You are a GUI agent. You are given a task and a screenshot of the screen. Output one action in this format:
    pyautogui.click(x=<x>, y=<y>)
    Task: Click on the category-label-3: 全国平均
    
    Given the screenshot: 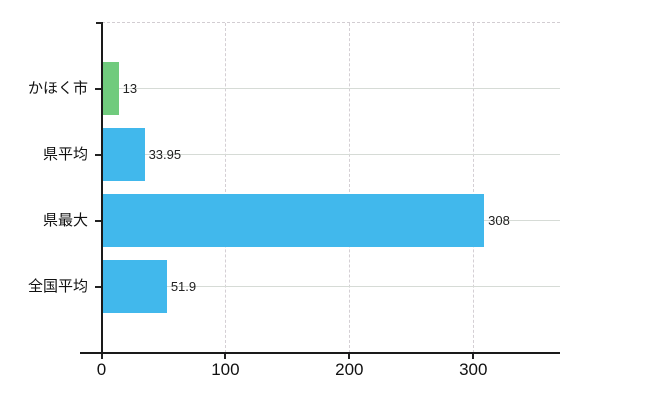 What is the action you would take?
    pyautogui.click(x=57, y=286)
    